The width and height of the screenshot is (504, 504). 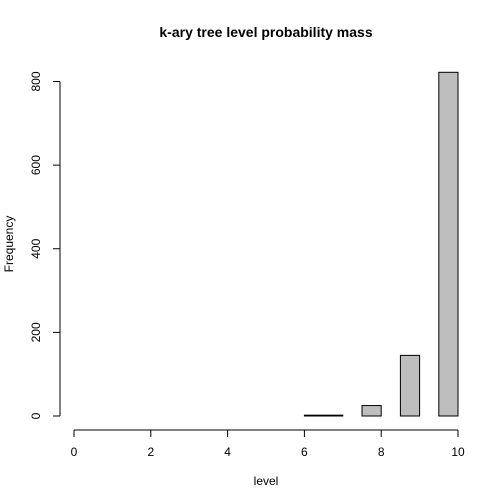 I want to click on chart-title: k-ary tree level probability mass, so click(x=265, y=32).